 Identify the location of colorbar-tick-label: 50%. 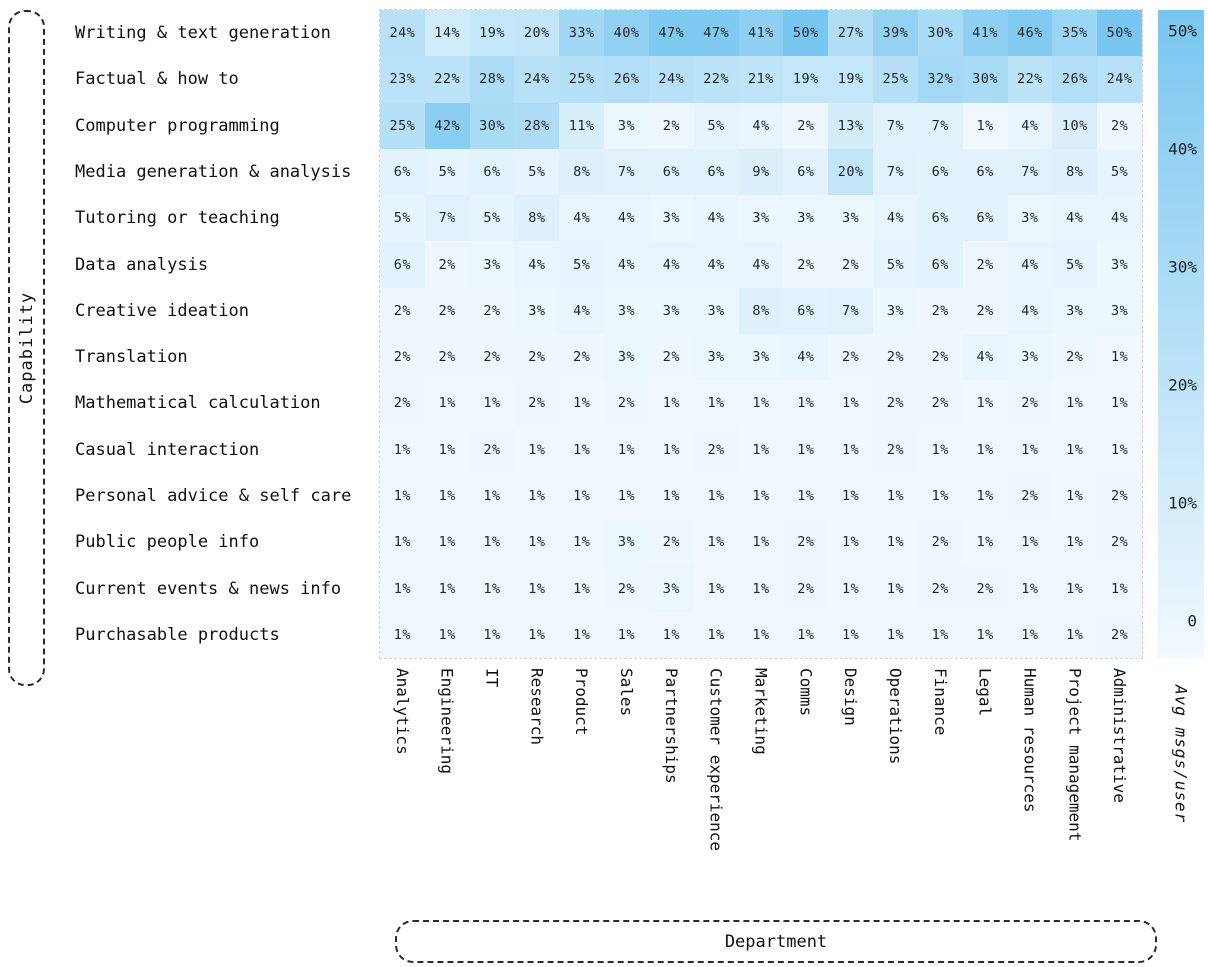
(1182, 31).